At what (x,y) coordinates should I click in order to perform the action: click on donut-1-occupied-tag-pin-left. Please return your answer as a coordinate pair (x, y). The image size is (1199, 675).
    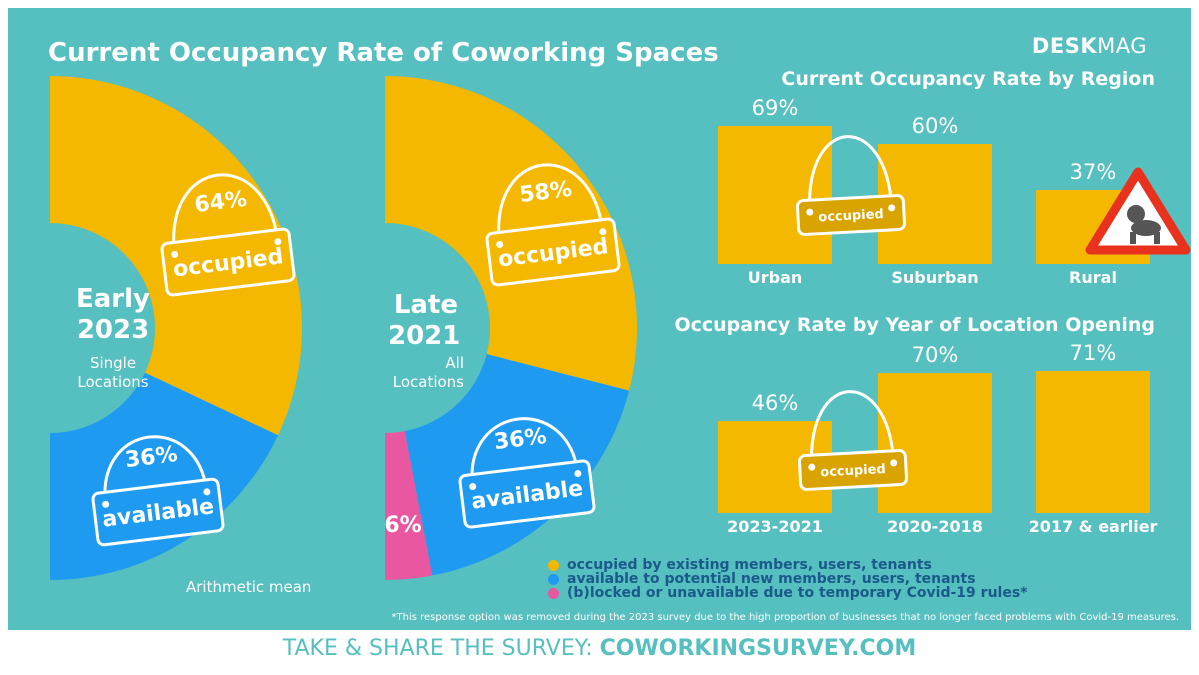
    Looking at the image, I should click on (175, 254).